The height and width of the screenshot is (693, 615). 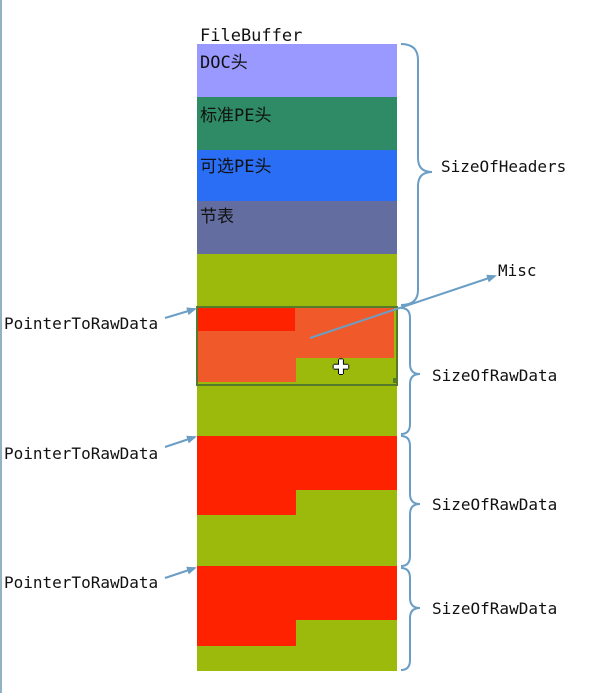 What do you see at coordinates (81, 582) in the screenshot?
I see `pointer-to-raw-data-label-3: PointerToRawData` at bounding box center [81, 582].